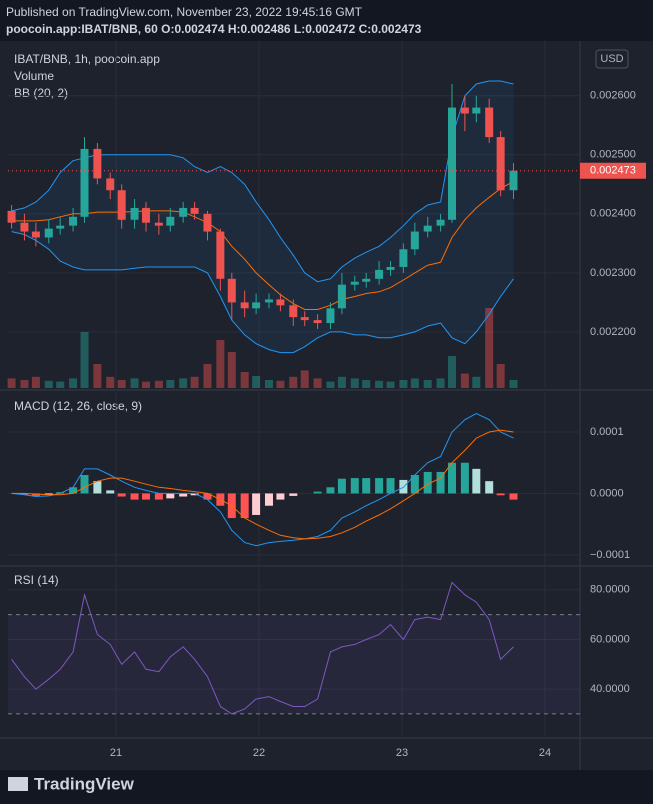 Image resolution: width=653 pixels, height=804 pixels. What do you see at coordinates (610, 689) in the screenshot?
I see `y-tick-label: 40.0000` at bounding box center [610, 689].